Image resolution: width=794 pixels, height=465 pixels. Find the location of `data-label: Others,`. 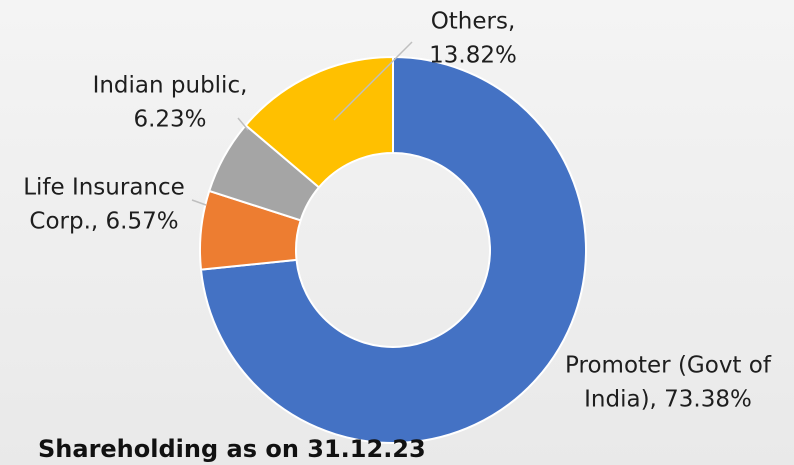

data-label: Others, is located at coordinates (473, 22).